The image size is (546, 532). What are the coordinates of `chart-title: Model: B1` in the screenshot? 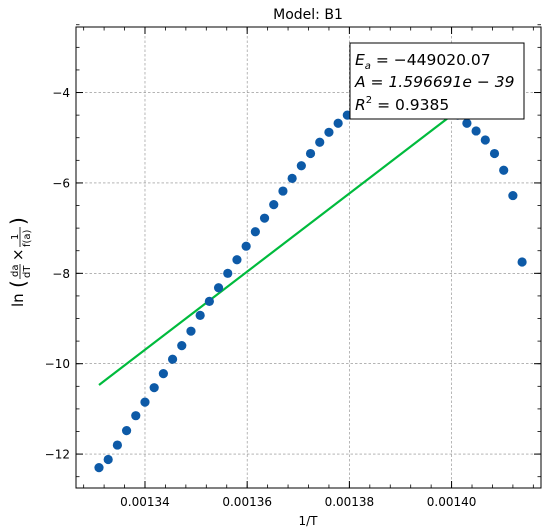 It's located at (308, 15).